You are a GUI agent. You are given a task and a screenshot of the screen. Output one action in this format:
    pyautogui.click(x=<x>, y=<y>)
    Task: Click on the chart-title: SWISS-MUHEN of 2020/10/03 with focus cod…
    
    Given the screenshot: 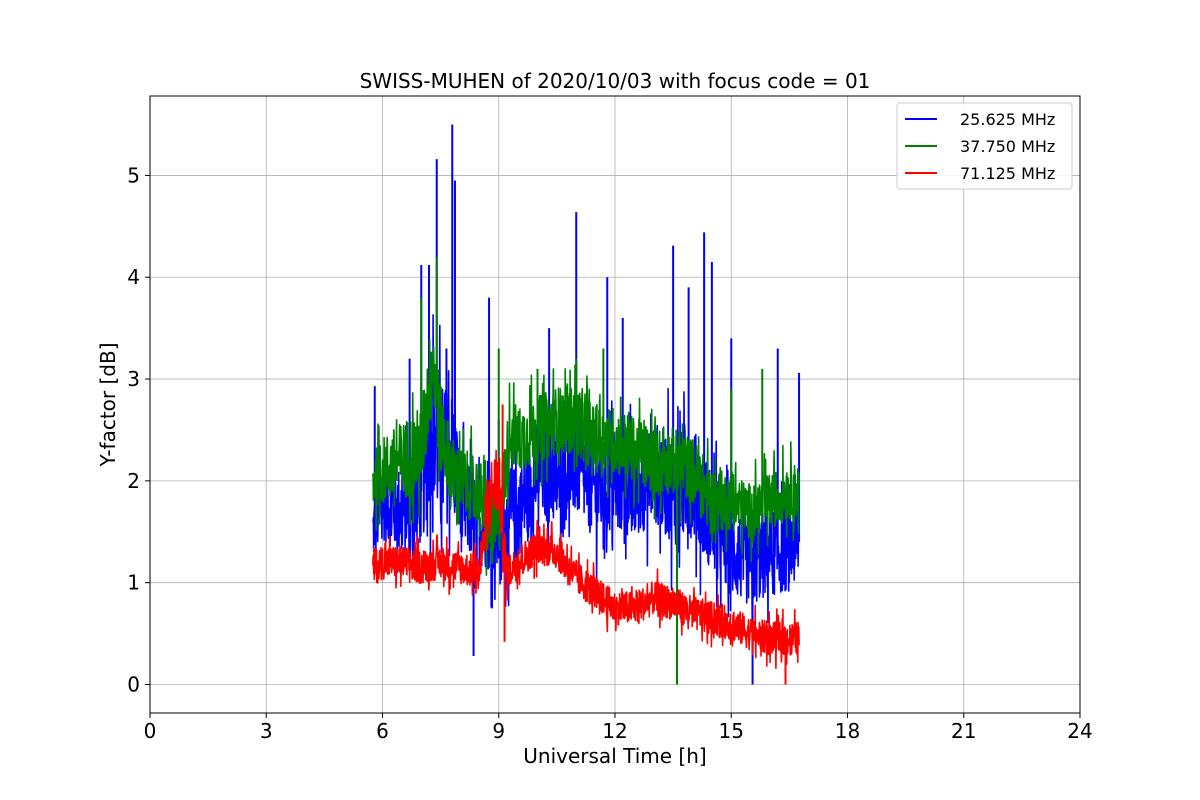 What is the action you would take?
    pyautogui.click(x=615, y=81)
    